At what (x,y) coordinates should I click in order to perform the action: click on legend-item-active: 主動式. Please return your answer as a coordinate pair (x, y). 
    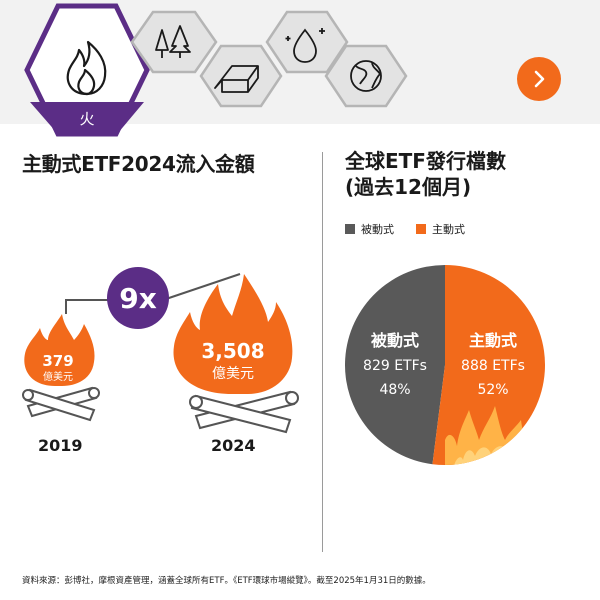
    Looking at the image, I should click on (440, 229).